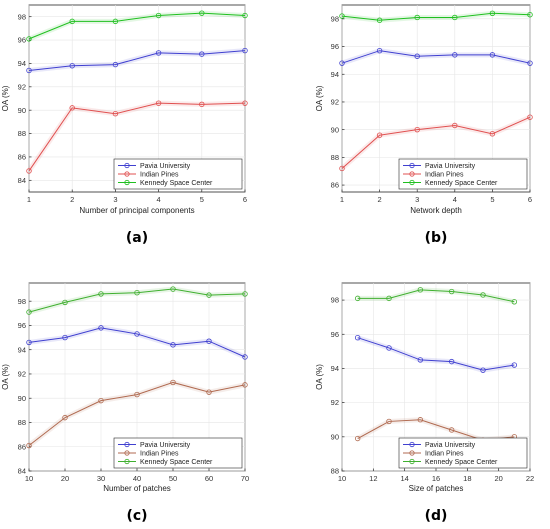 Image resolution: width=550 pixels, height=529 pixels. I want to click on x-tick-label: 18, so click(467, 478).